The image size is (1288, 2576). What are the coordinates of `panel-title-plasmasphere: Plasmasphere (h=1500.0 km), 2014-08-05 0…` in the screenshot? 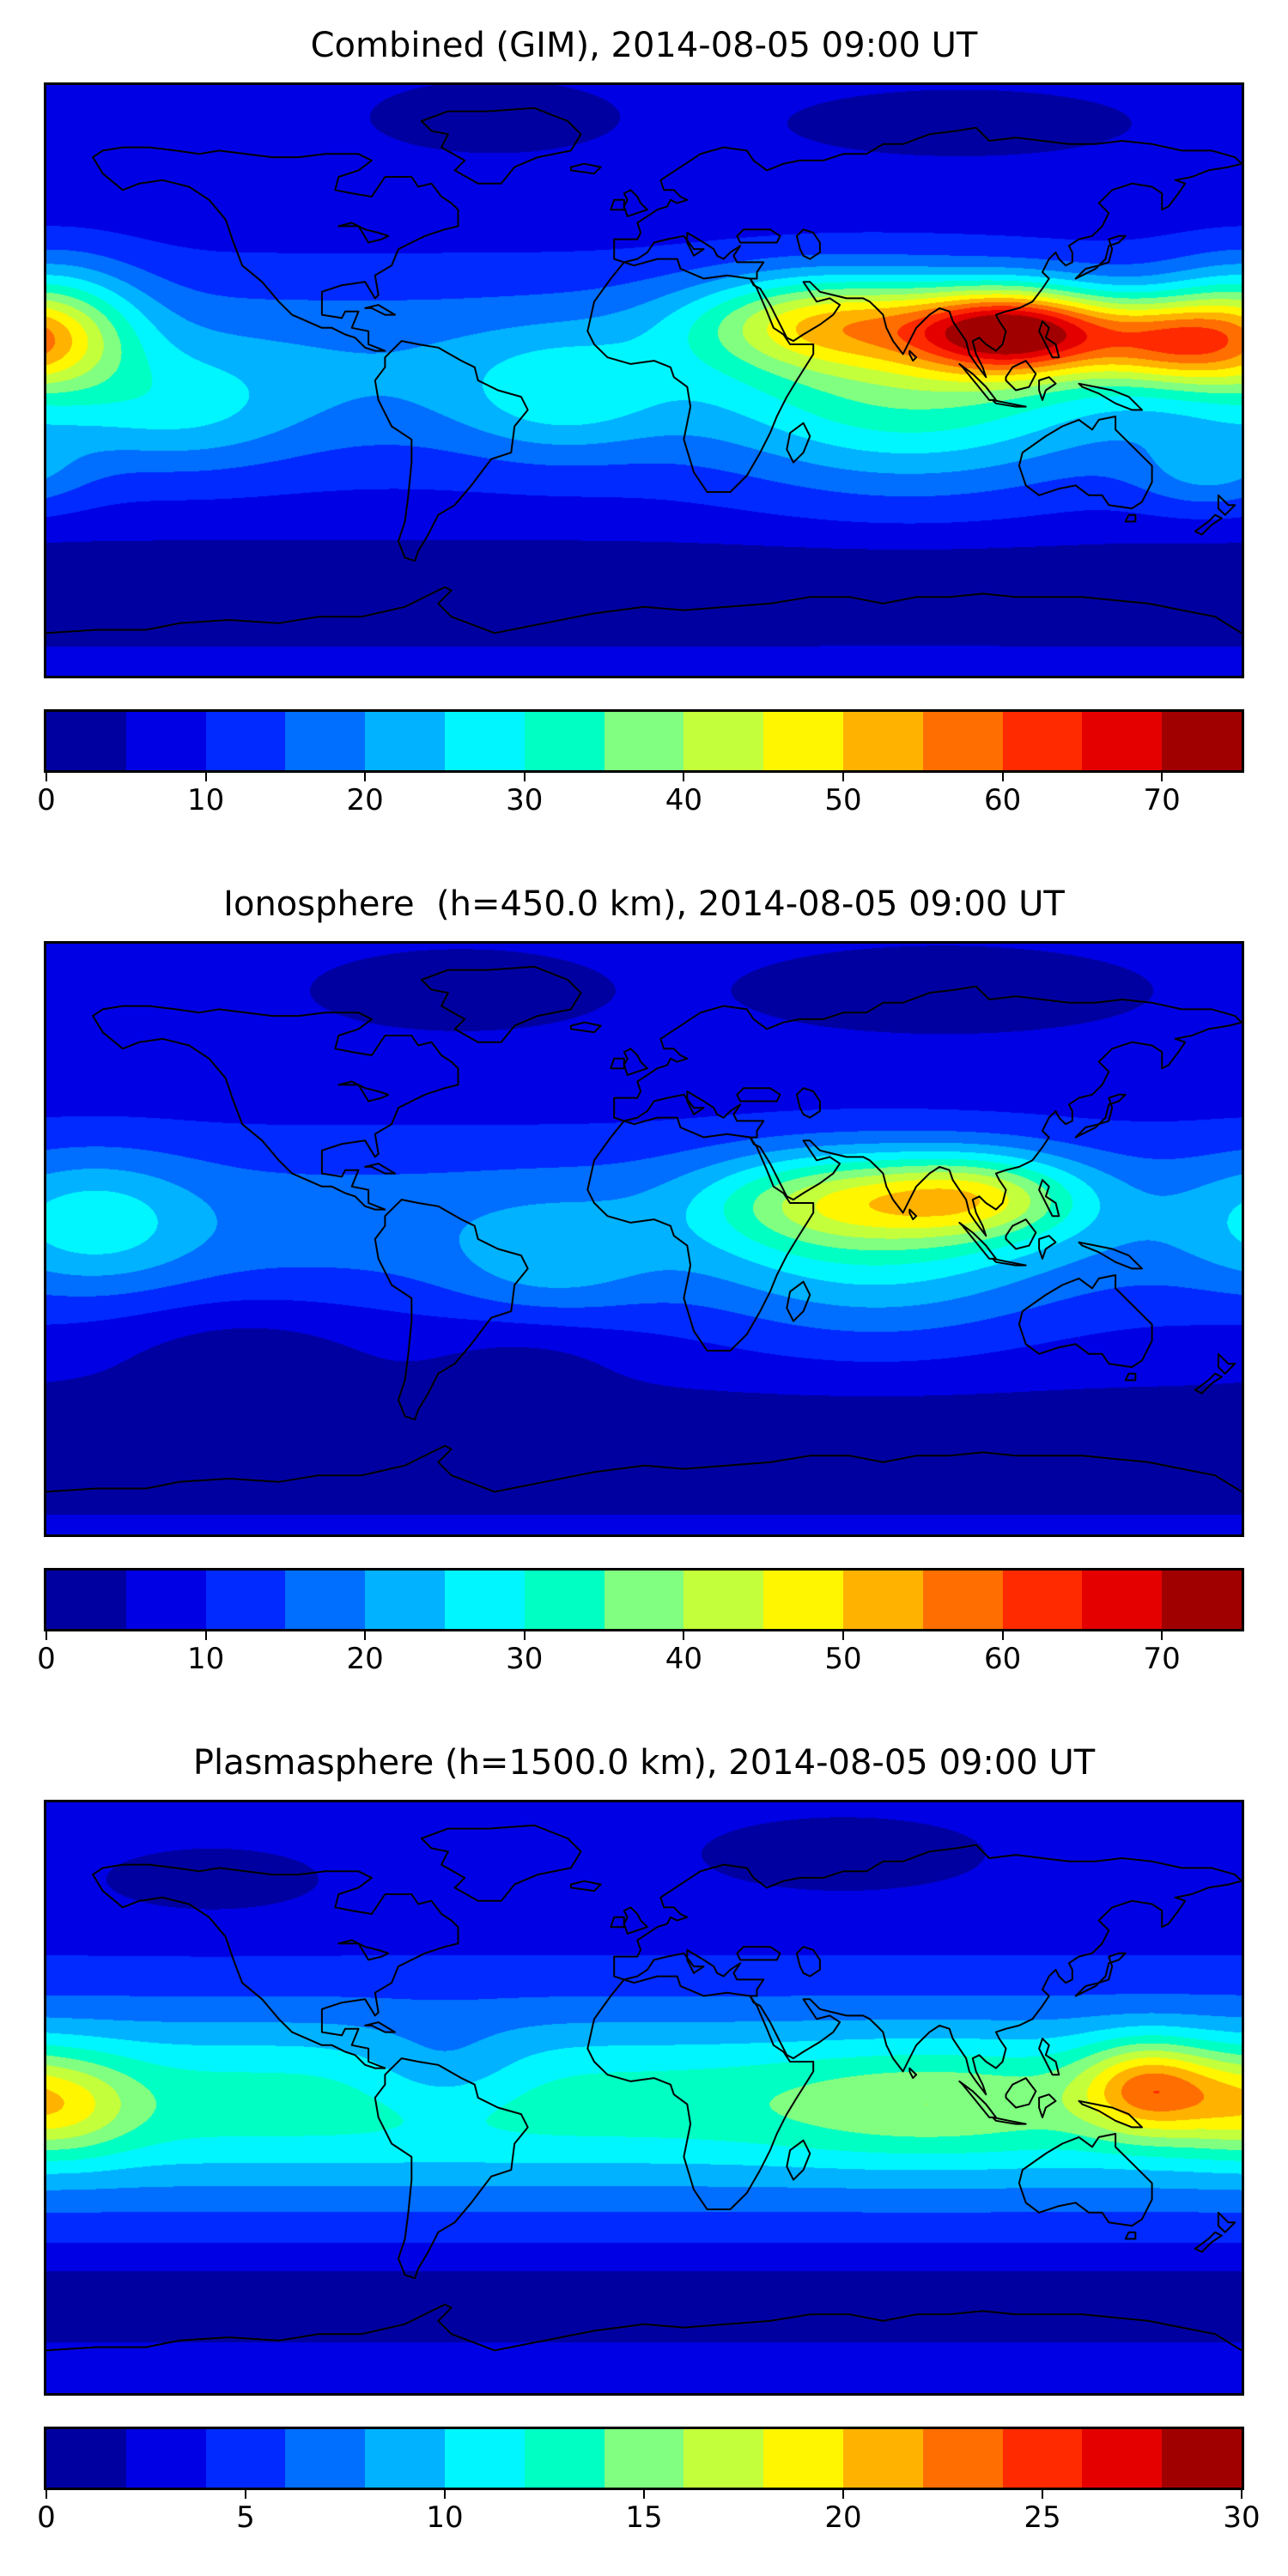 It's located at (644, 1763).